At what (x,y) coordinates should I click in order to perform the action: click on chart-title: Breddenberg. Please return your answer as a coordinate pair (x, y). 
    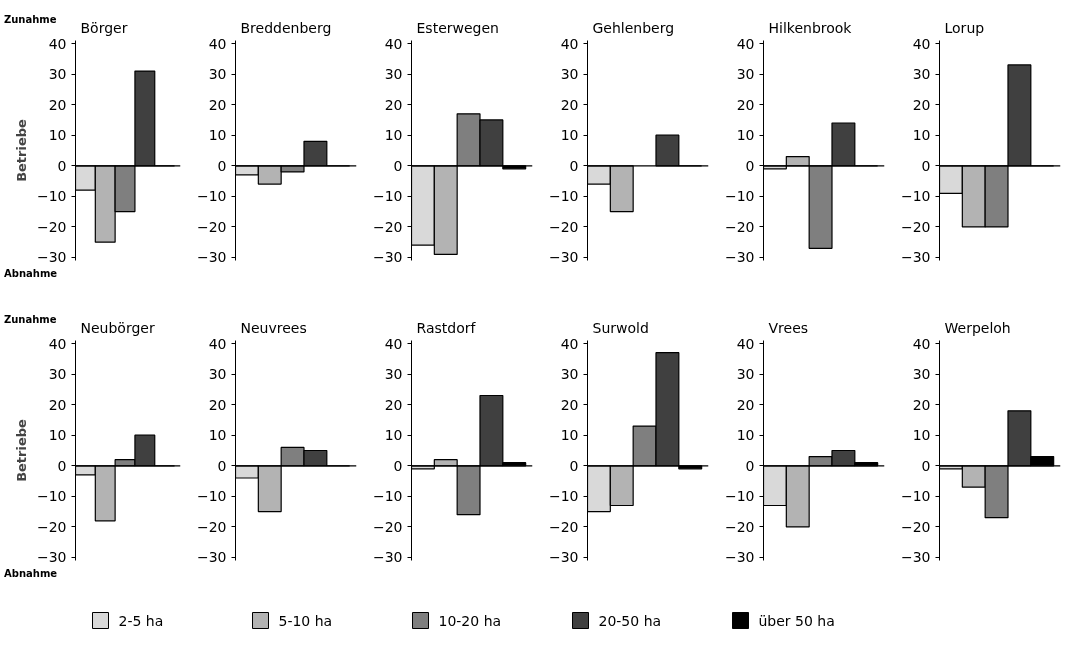
    Looking at the image, I should click on (286, 27).